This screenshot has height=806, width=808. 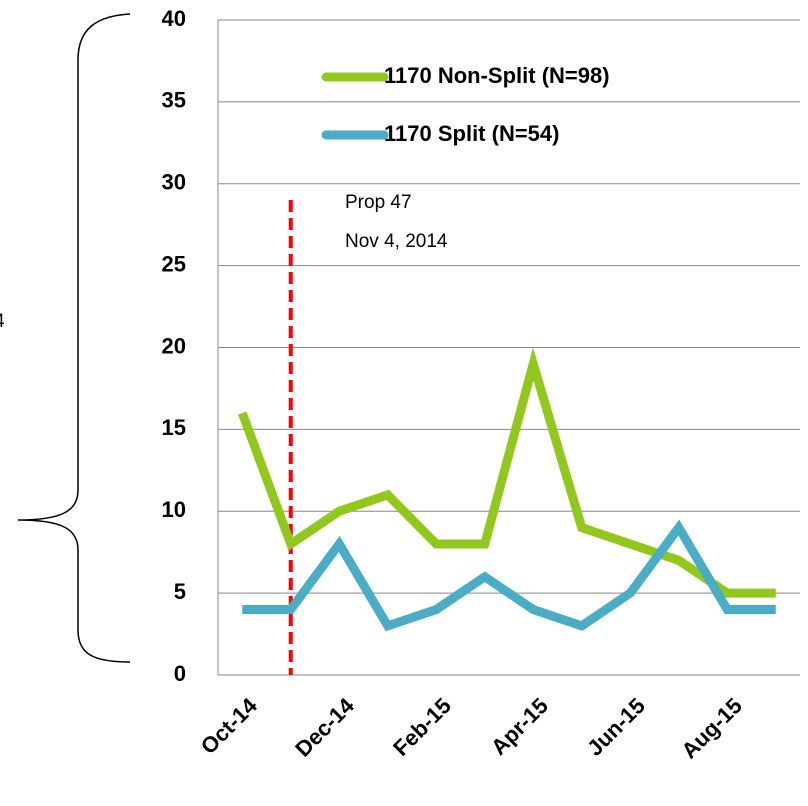 What do you see at coordinates (174, 509) in the screenshot?
I see `y-tick-label: 10` at bounding box center [174, 509].